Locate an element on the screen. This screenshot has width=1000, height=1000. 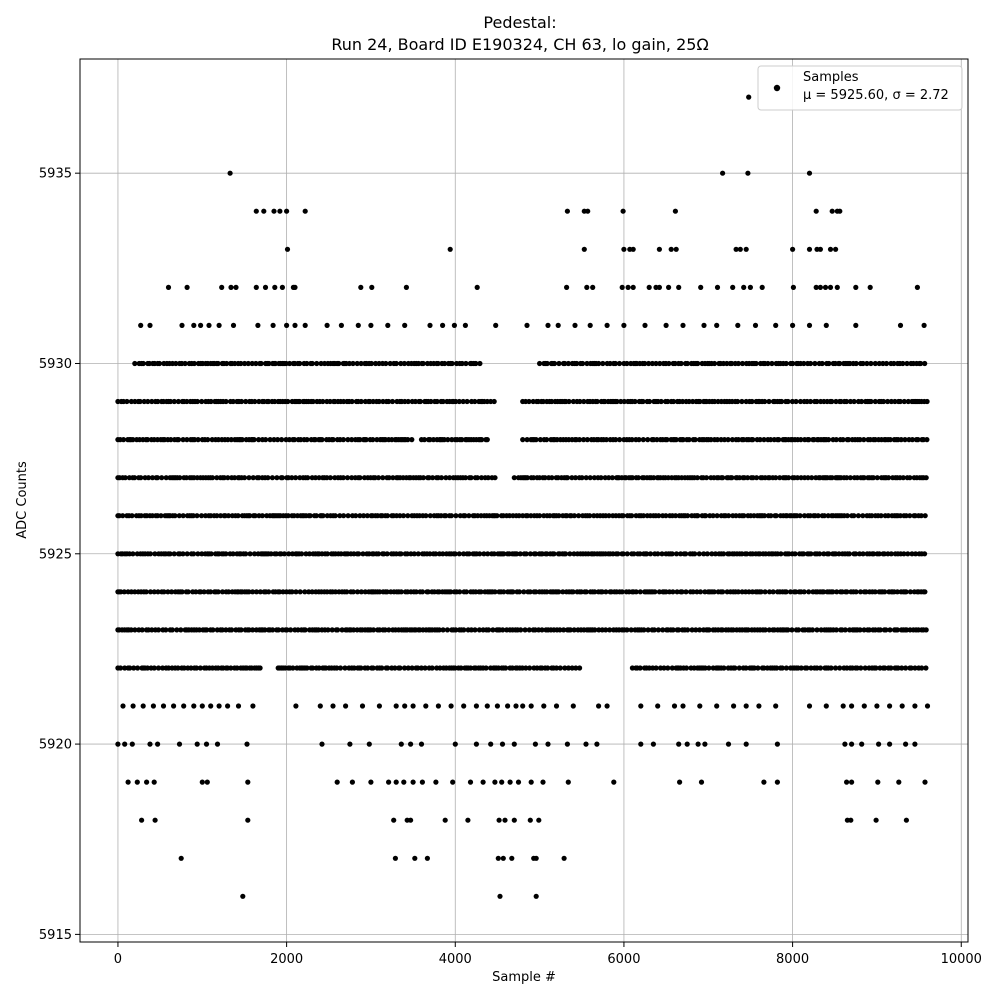
legend-marker is located at coordinates (777, 88).